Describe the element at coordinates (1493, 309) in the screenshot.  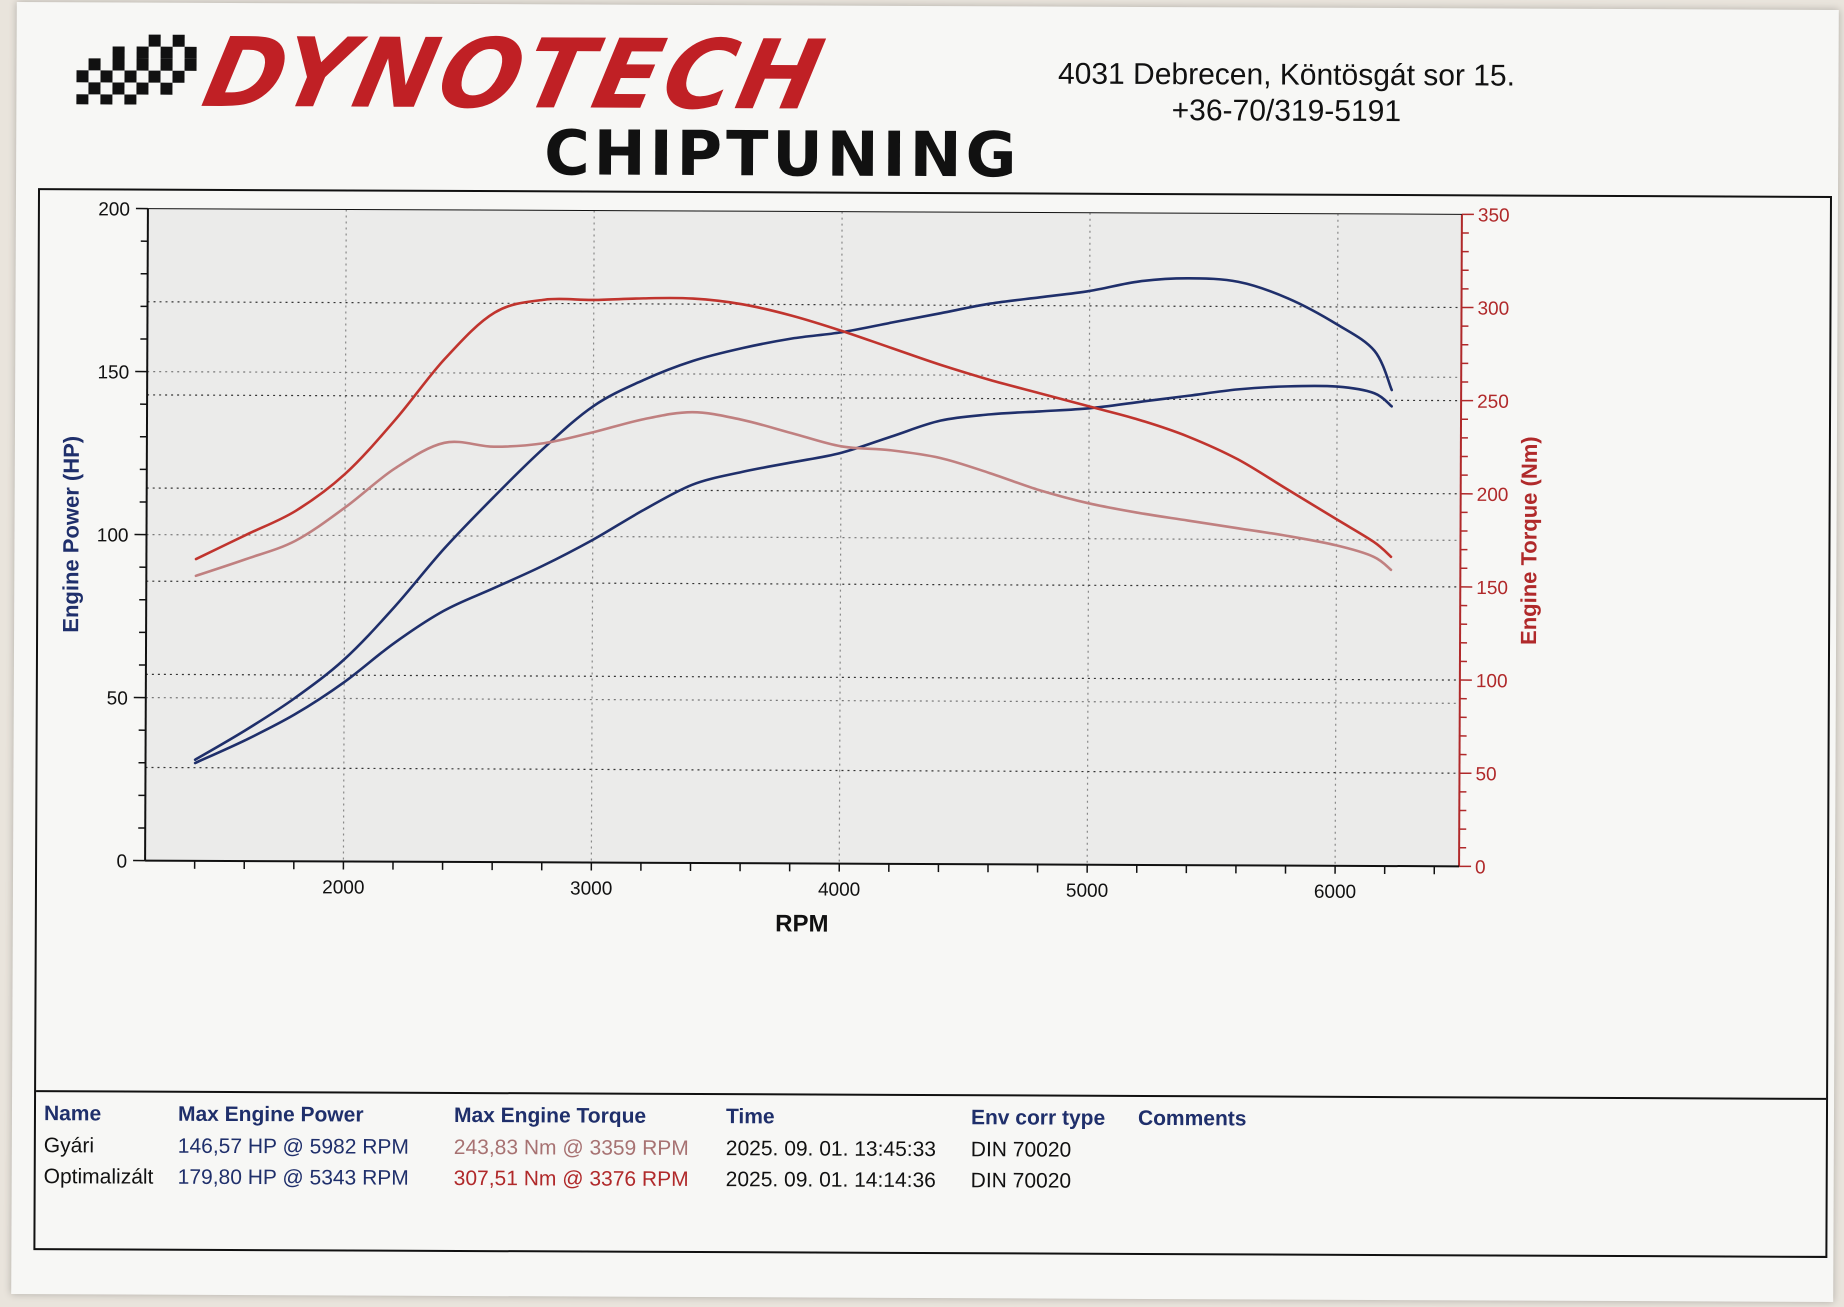
I see `y-tick-label-right: 300` at that location.